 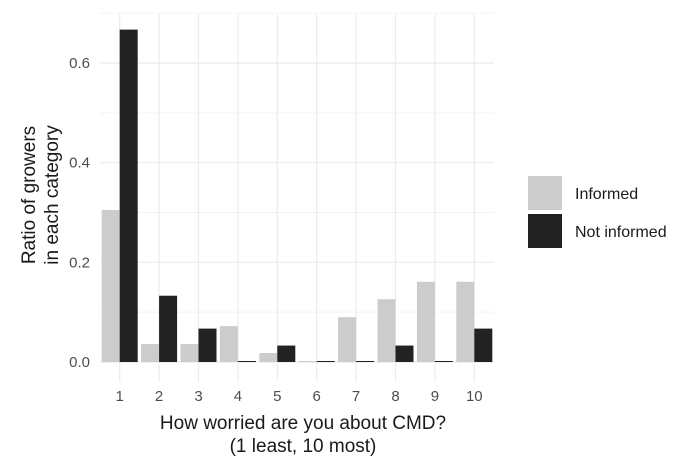 I want to click on legend-key-informed, so click(x=545, y=193).